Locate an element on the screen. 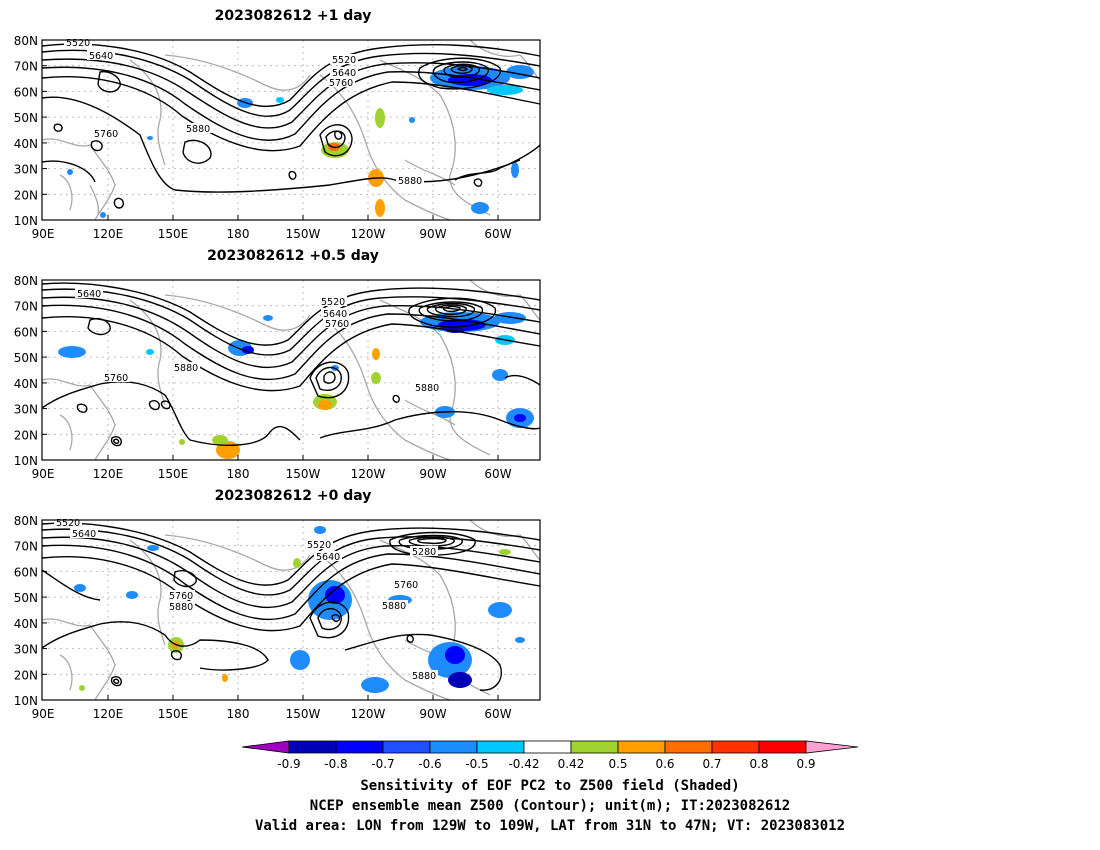 The height and width of the screenshot is (850, 1100). lon-label: 120W is located at coordinates (368, 234).